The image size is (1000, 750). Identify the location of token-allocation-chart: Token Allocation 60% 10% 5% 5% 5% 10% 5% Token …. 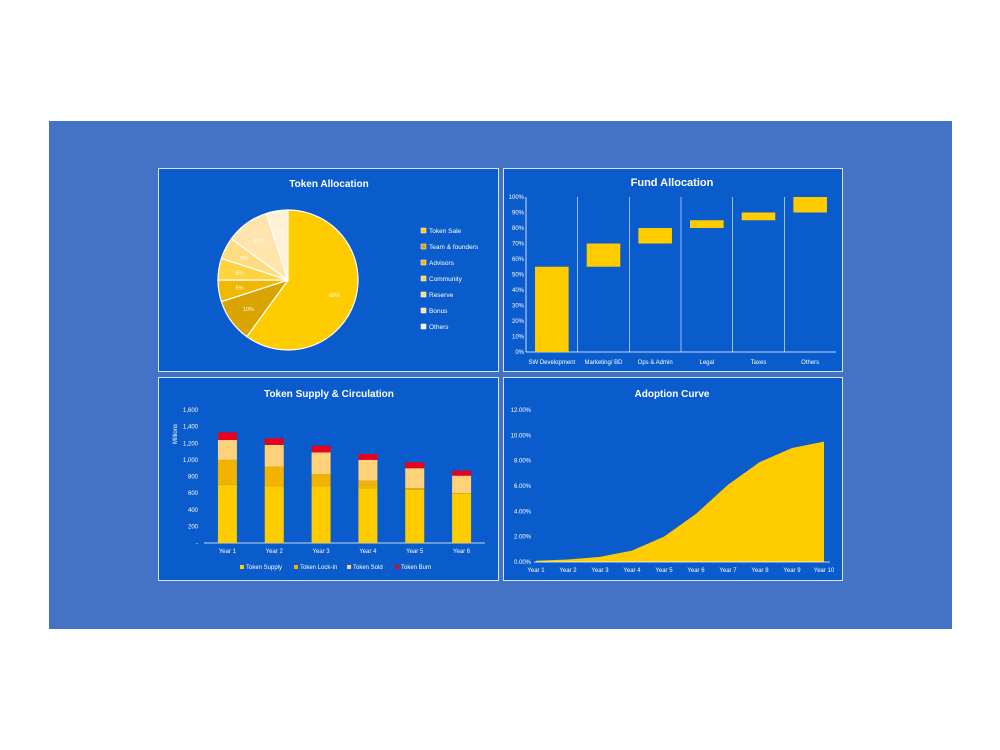
(348, 265).